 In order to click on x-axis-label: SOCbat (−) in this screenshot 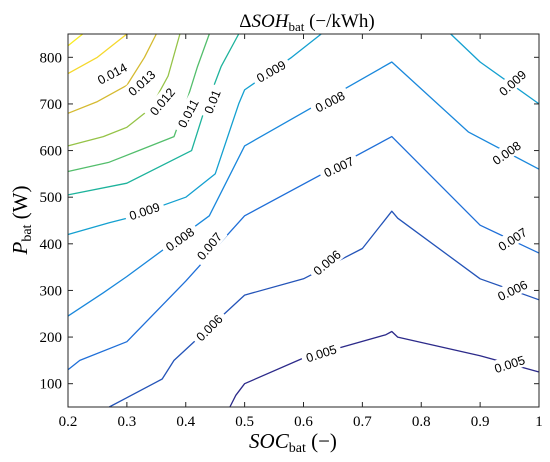, I will do `click(293, 442)`.